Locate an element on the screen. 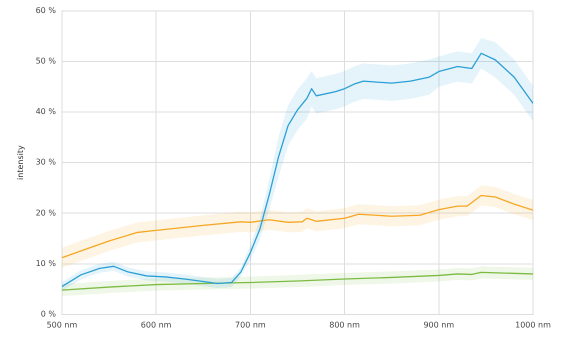  y-tick-label: 40 % is located at coordinates (46, 111).